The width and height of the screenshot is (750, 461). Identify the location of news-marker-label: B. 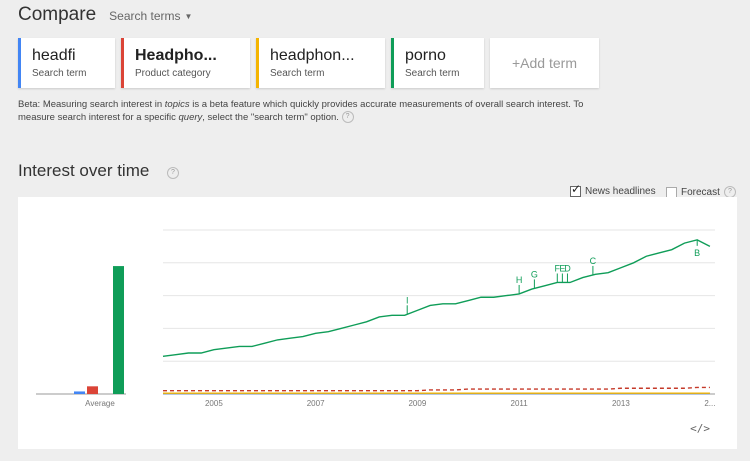
(697, 253).